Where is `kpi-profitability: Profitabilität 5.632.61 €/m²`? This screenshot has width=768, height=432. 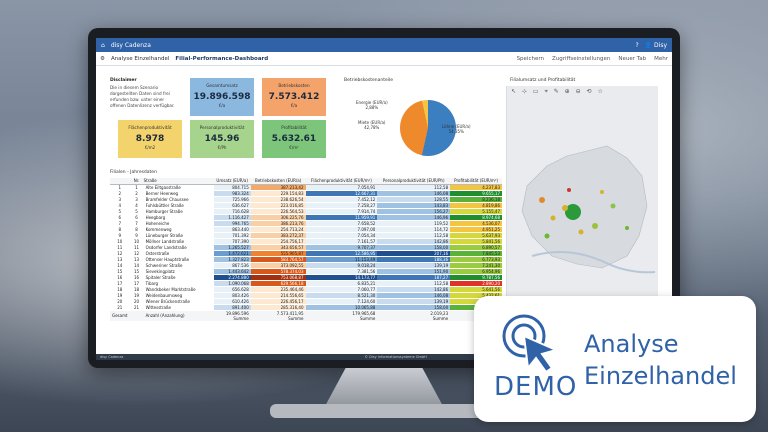
kpi-profitability: Profitabilität 5.632.61 €/m² is located at coordinates (294, 139).